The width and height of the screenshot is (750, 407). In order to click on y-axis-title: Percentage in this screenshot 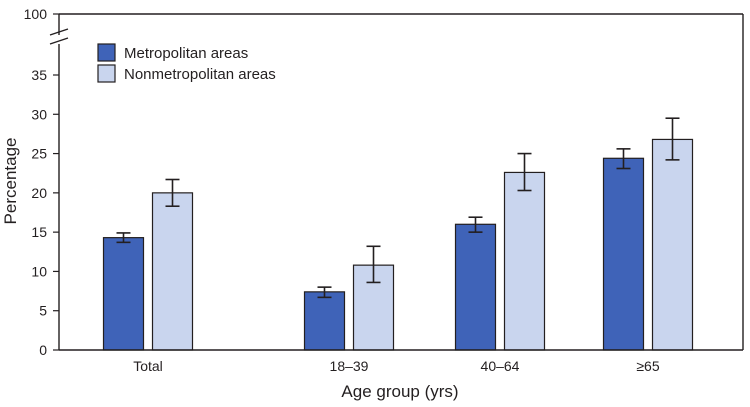, I will do `click(10, 181)`.